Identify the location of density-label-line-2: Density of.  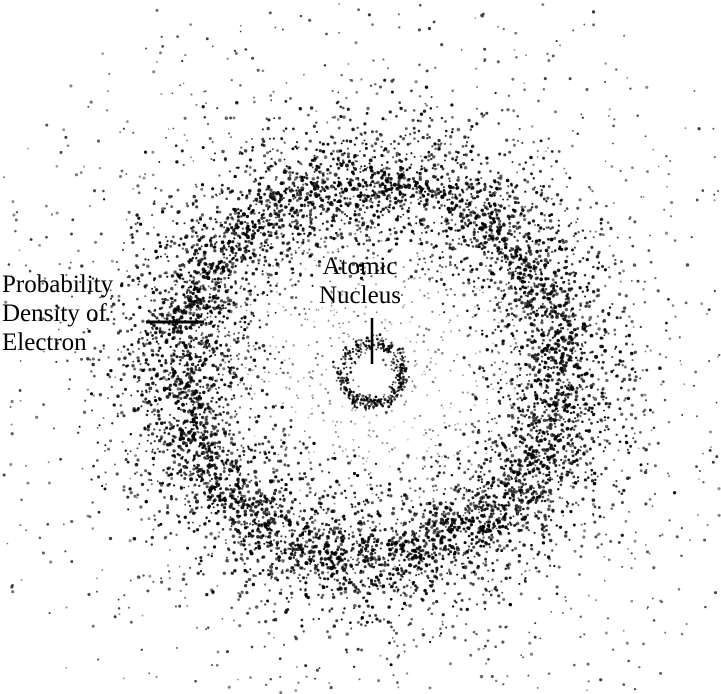
(54, 313).